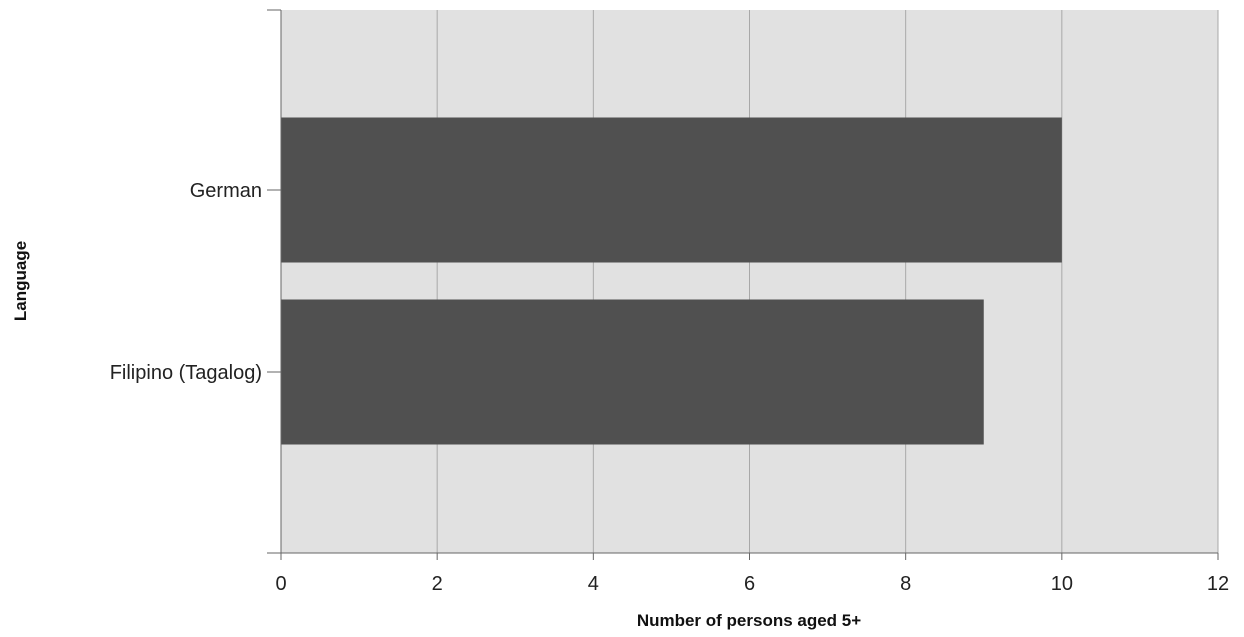 This screenshot has height=637, width=1244. I want to click on bar-filipino-tagalog, so click(632, 372).